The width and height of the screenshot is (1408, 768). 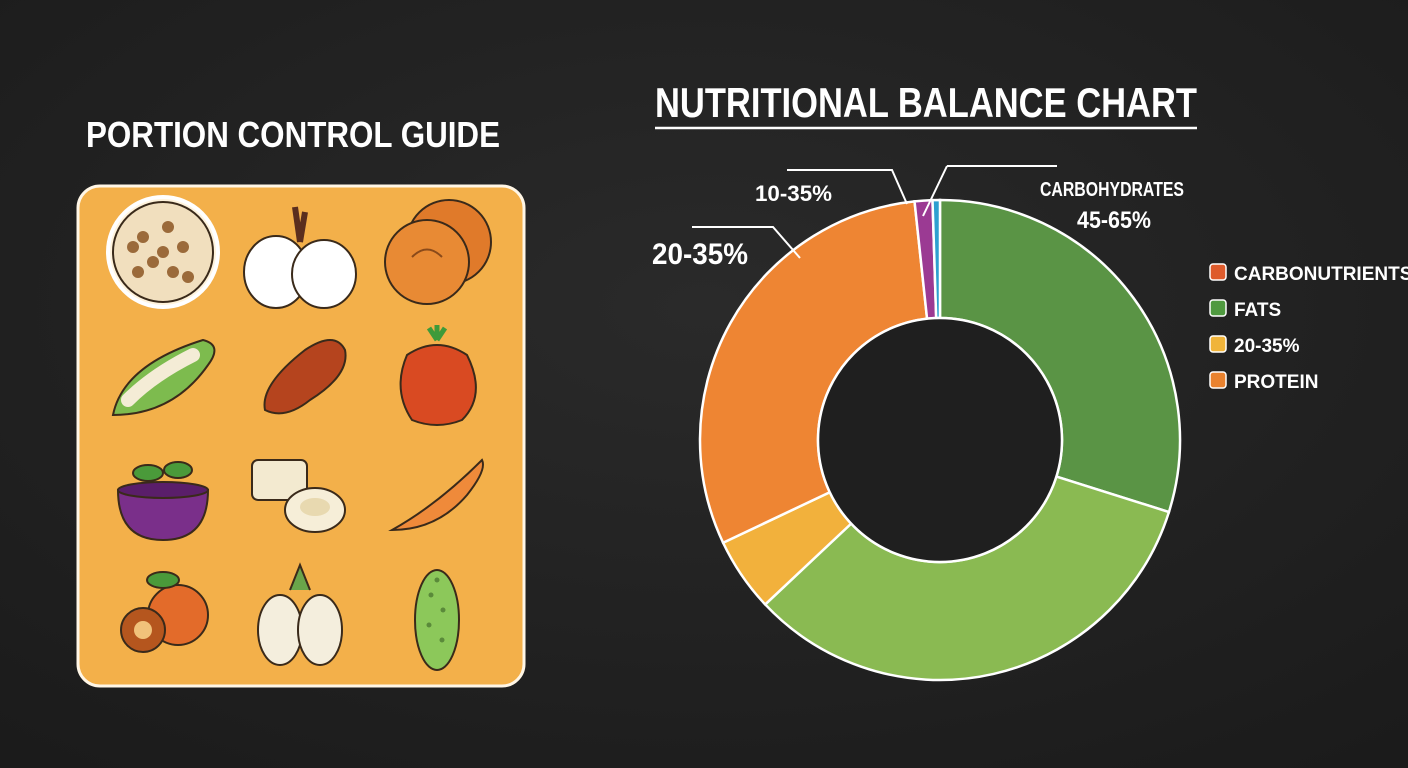 I want to click on chart-title: NUTRITIONAL BALANCE CHART, so click(x=926, y=102).